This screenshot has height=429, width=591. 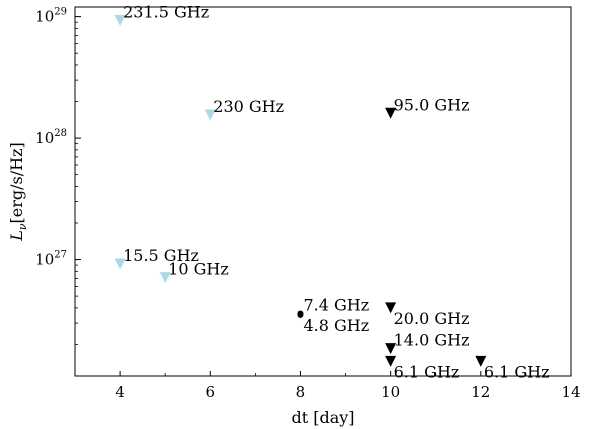 What do you see at coordinates (336, 325) in the screenshot?
I see `point-label: 4.8 GHz` at bounding box center [336, 325].